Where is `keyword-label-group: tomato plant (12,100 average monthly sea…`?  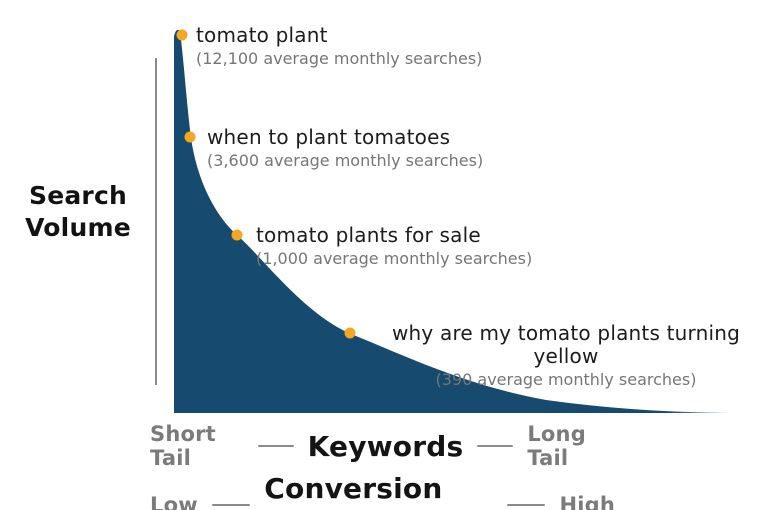
keyword-label-group: tomato plant (12,100 average monthly sea… is located at coordinates (339, 46).